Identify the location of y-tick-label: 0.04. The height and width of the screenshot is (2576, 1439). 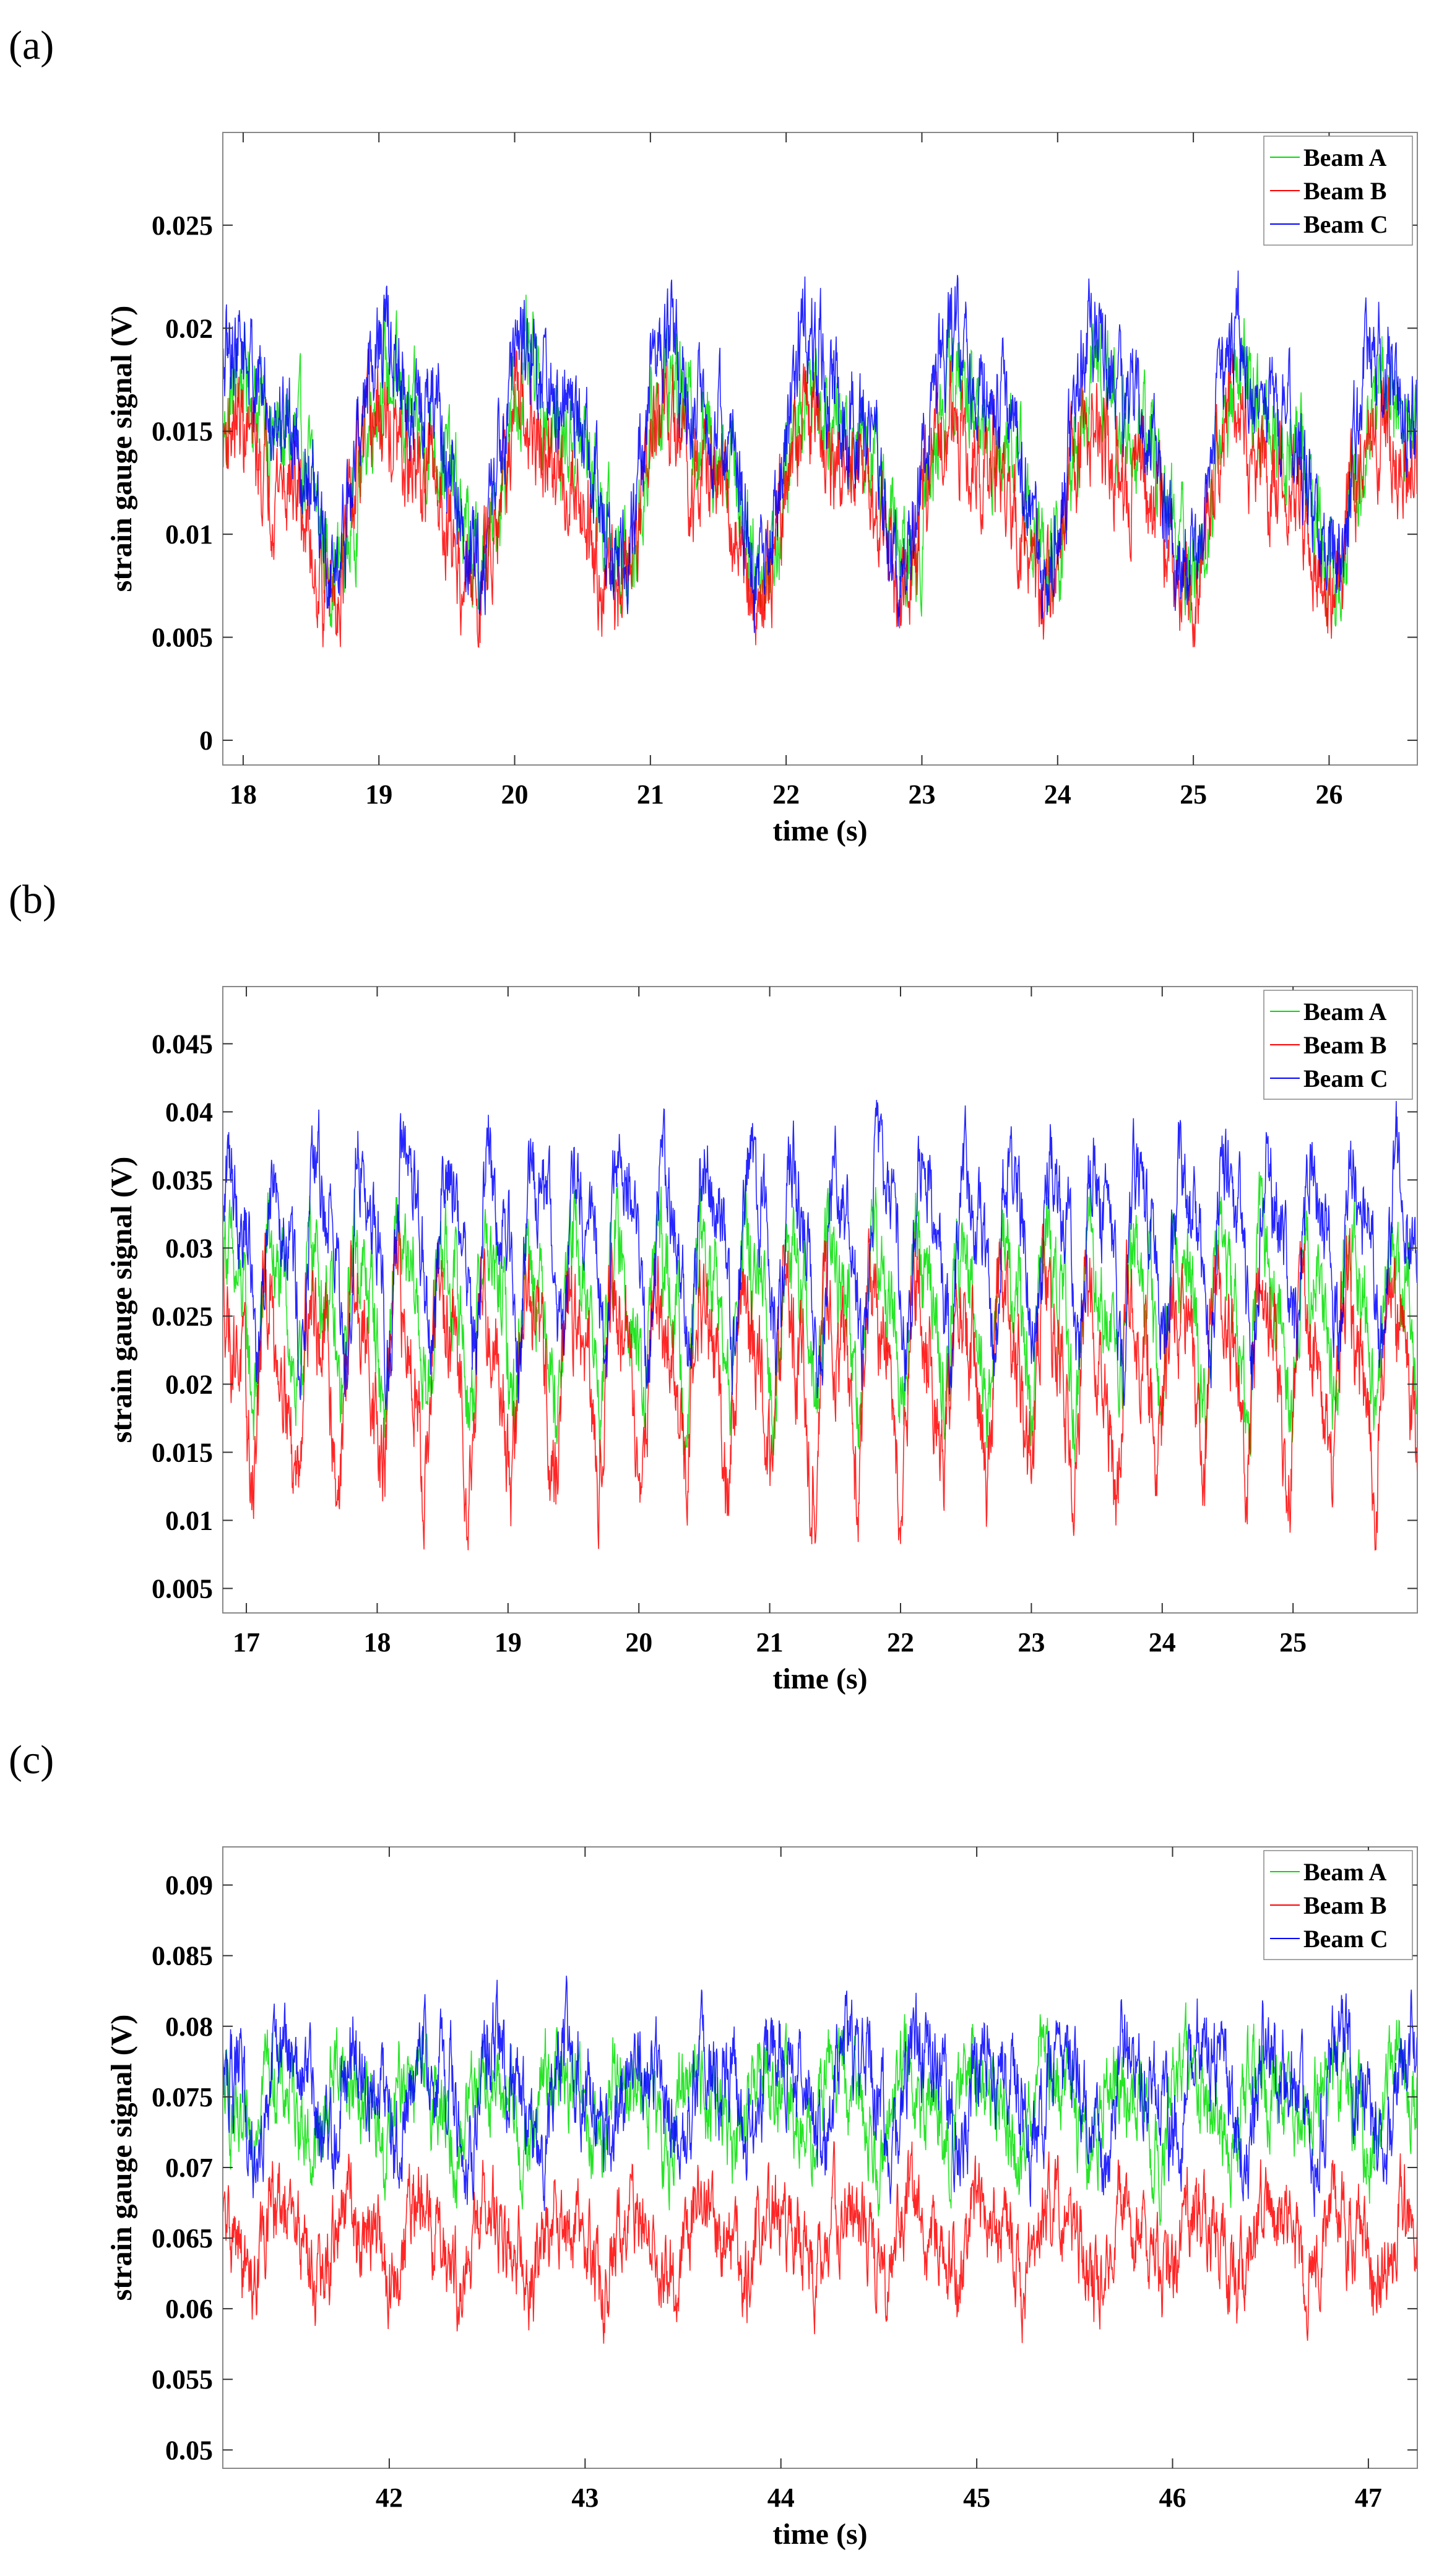
(189, 1112).